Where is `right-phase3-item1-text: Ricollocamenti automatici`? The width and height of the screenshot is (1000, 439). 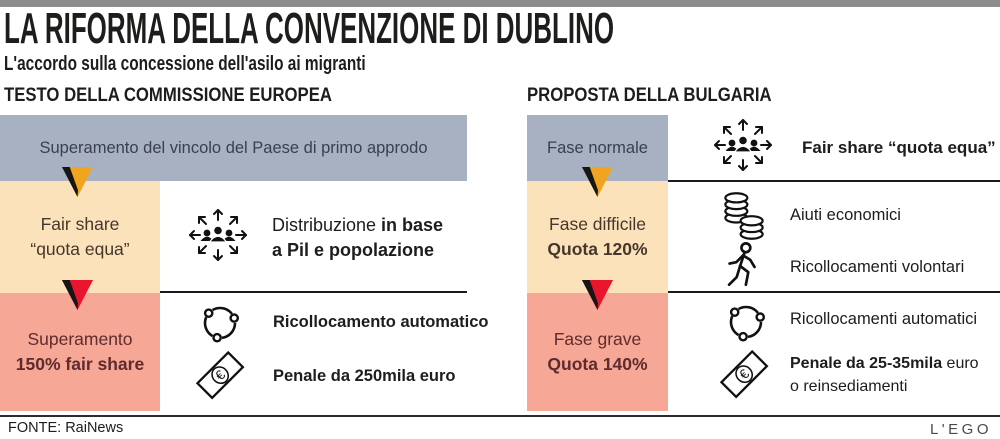
right-phase3-item1-text: Ricollocamenti automatici is located at coordinates (884, 319).